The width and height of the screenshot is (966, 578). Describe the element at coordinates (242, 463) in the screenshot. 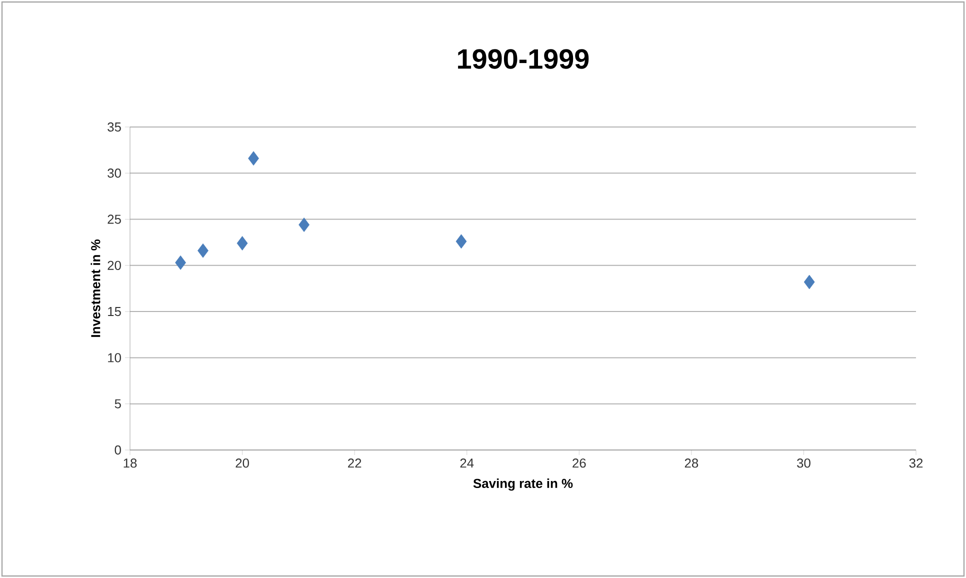

I see `x-tick-label: 20` at that location.